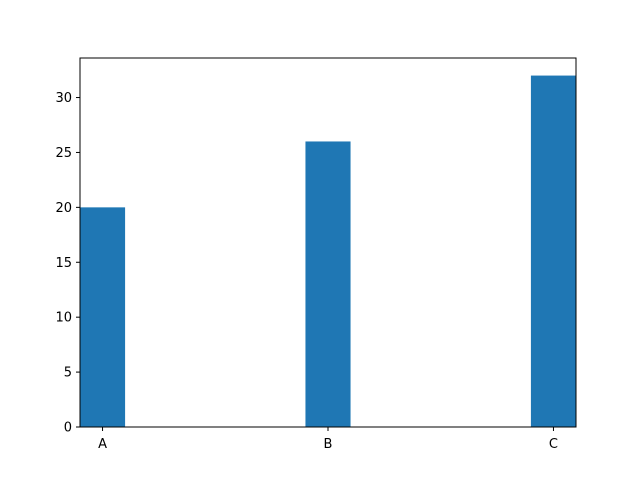  Describe the element at coordinates (68, 428) in the screenshot. I see `y-tick-label: 0` at that location.